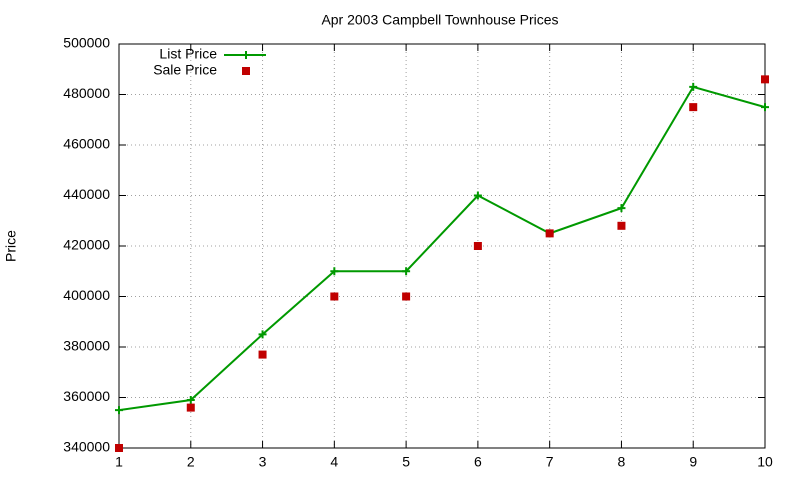 This screenshot has height=480, width=800. Describe the element at coordinates (478, 462) in the screenshot. I see `x-tick-label: 6` at that location.